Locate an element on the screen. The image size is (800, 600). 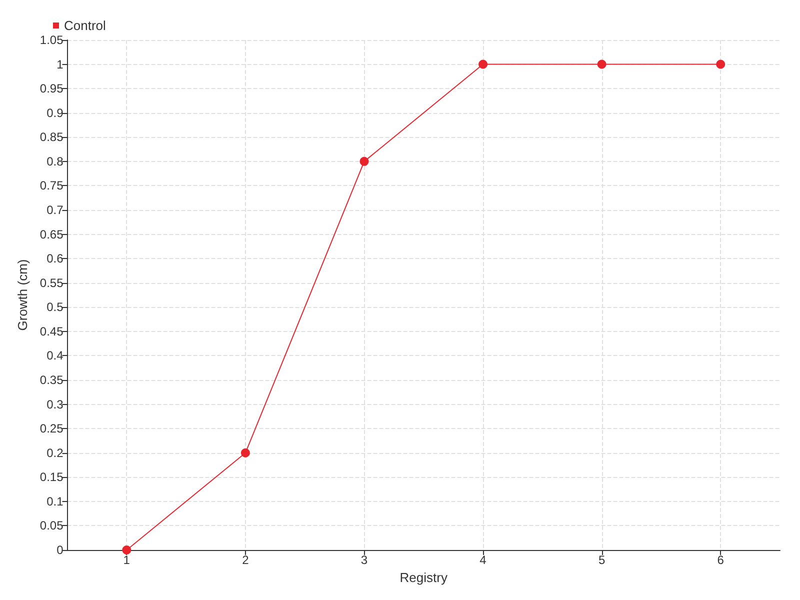
y-tick-label: 0 is located at coordinates (60, 550).